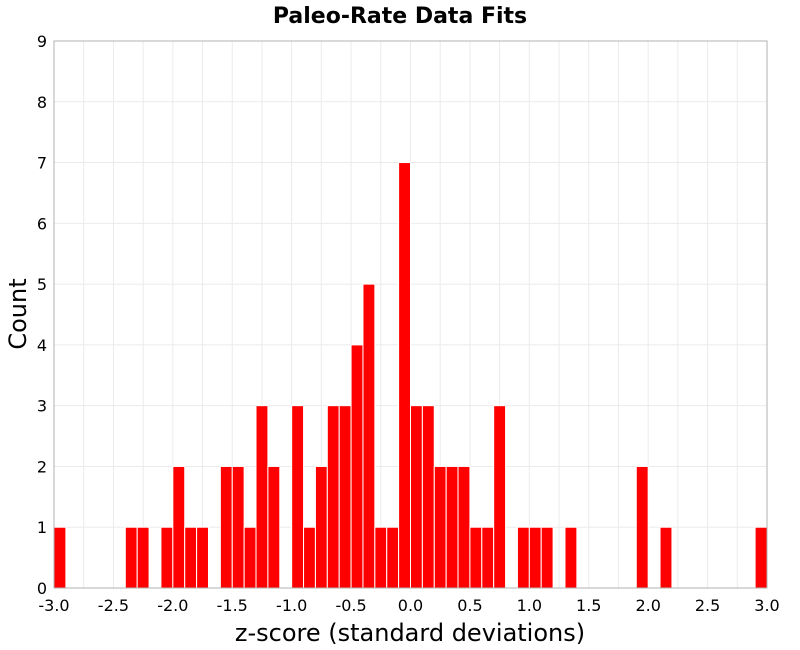 The width and height of the screenshot is (800, 650). Describe the element at coordinates (350, 605) in the screenshot. I see `x-tick-label: -0.5` at that location.